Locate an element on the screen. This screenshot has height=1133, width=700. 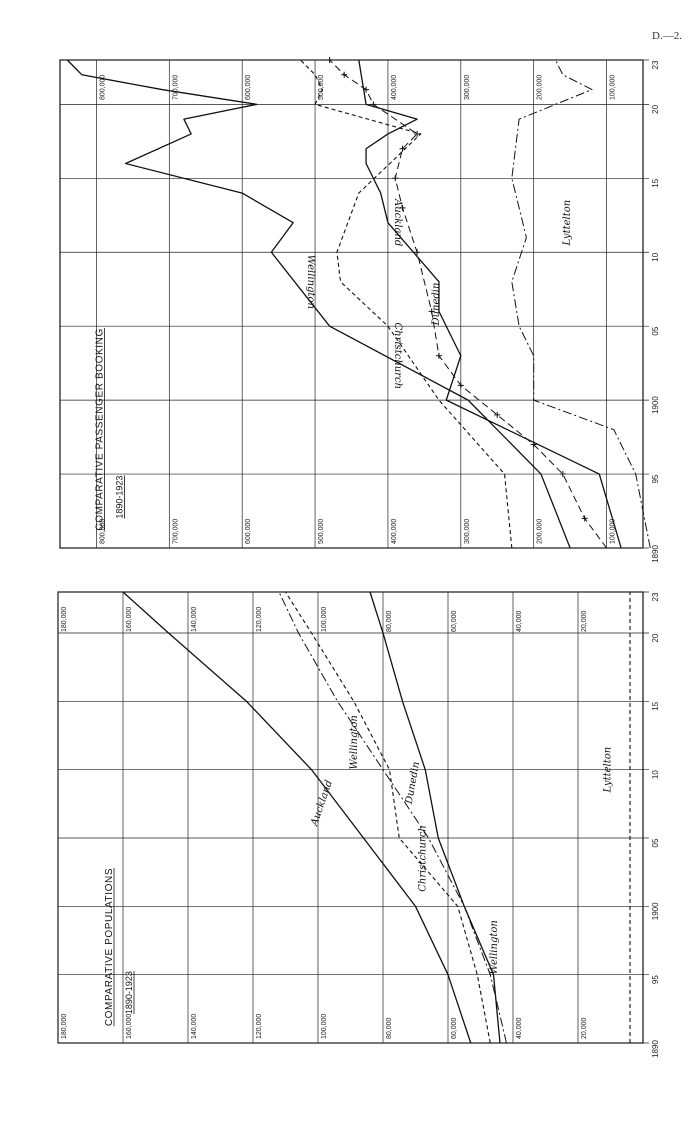
series-line-dunedin is located at coordinates (435, 817).